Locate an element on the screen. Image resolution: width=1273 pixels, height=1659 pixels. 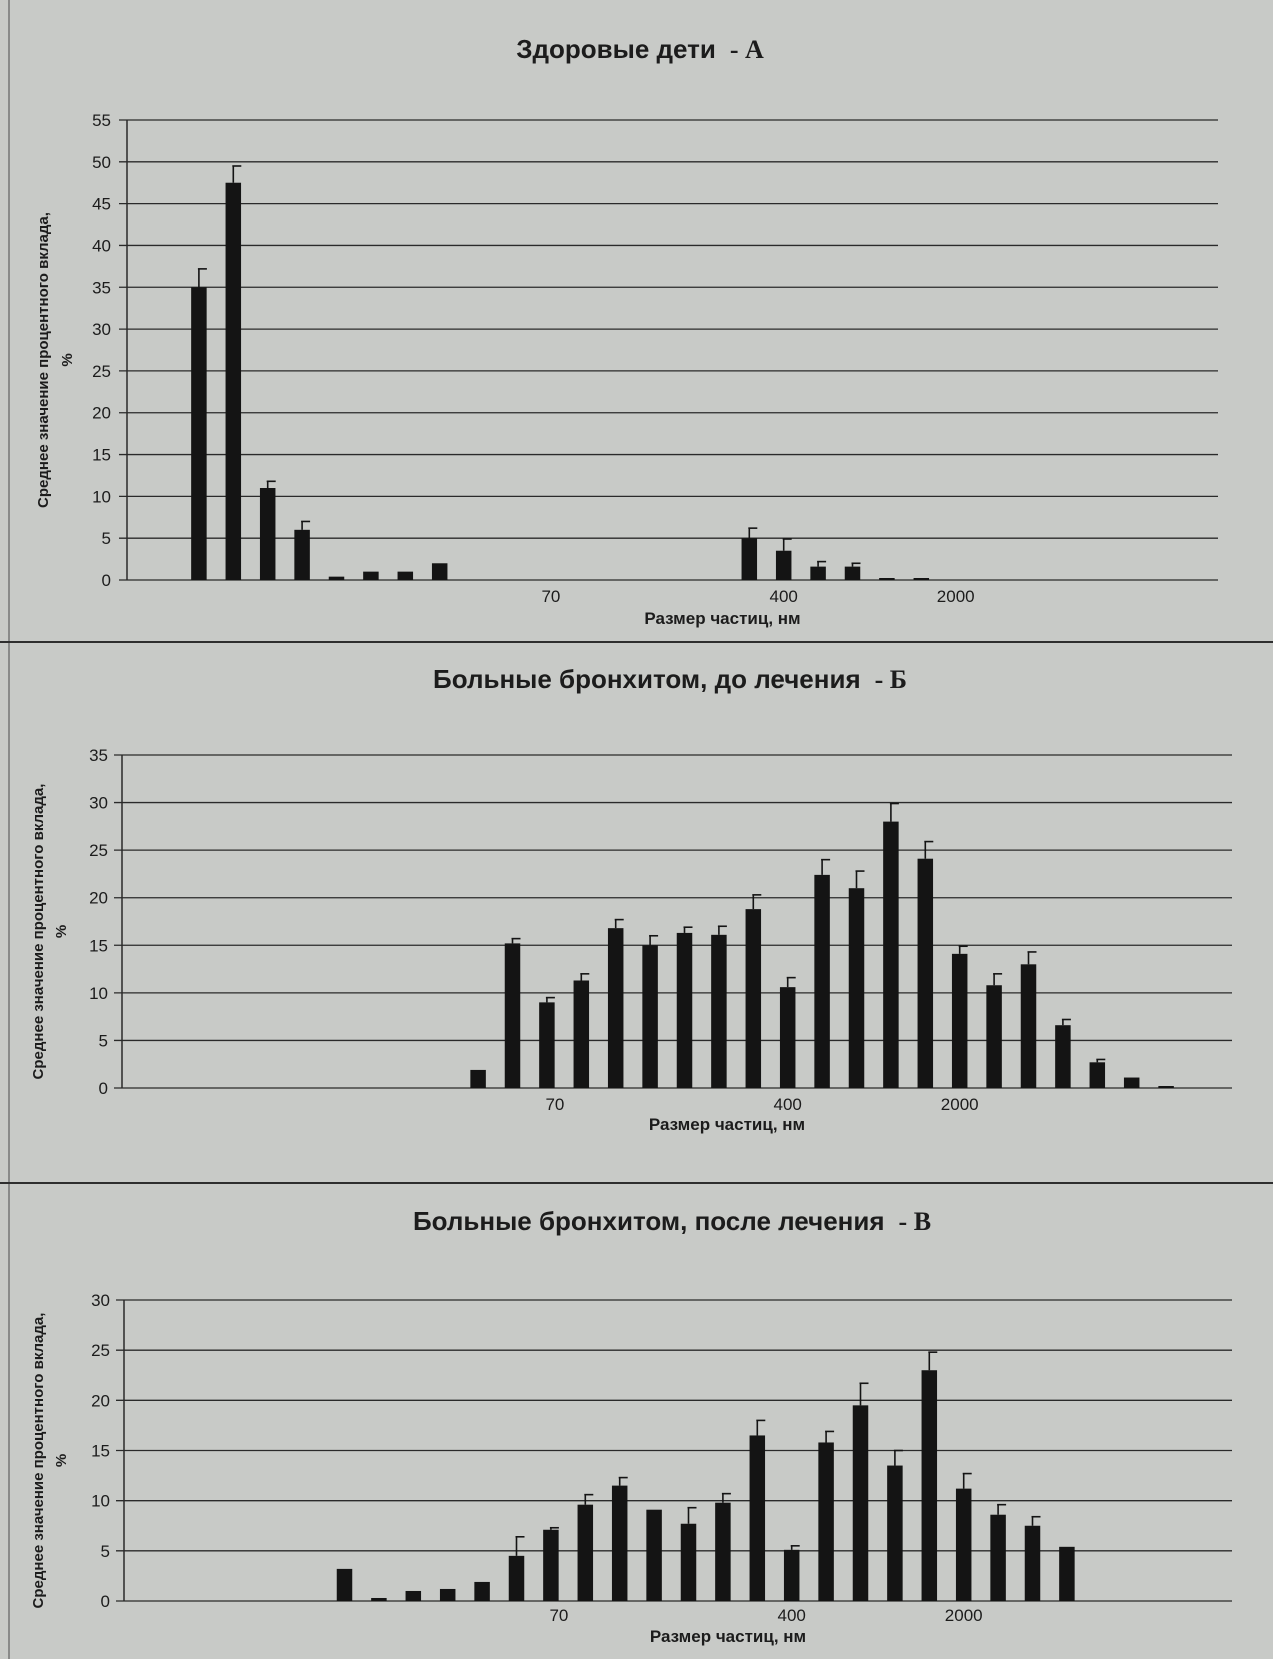
chart-title: Больные бронхитом, до лечения - Б is located at coordinates (670, 679).